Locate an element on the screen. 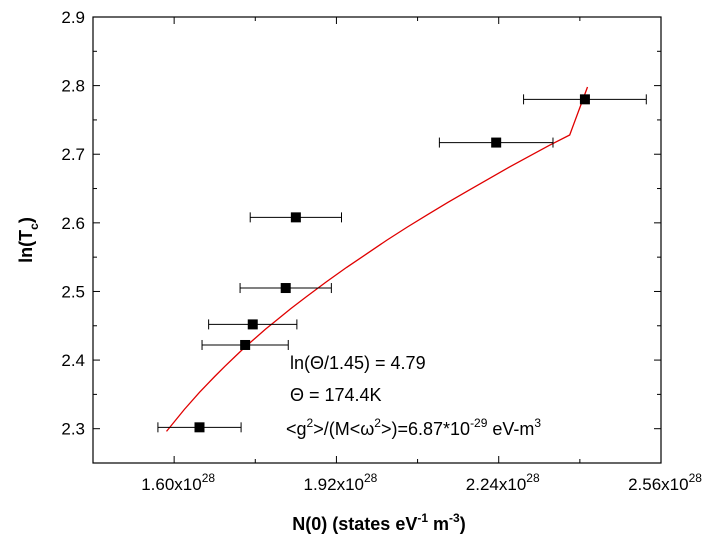 This screenshot has width=709, height=544. x-axis-label: N(0) (states eV-1 m-3) is located at coordinates (378, 522).